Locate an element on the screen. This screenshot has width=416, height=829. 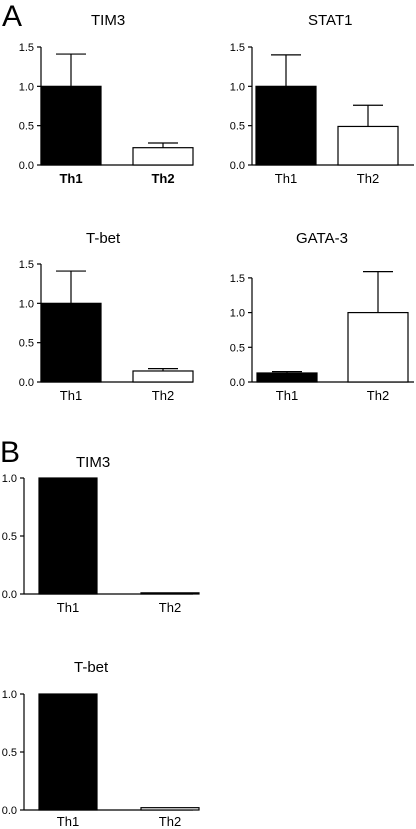
chart-tbet-panel-b: T-bet 0.0 0.5 1.0 Th1 Th2 is located at coordinates (101, 744).